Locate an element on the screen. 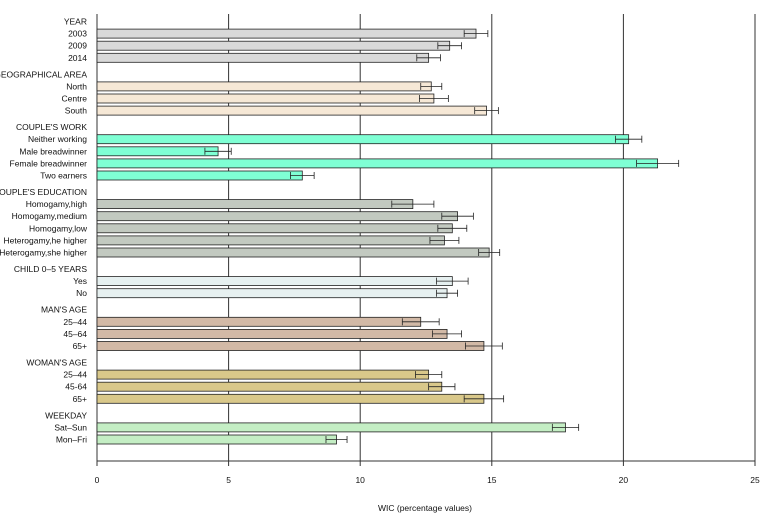 Image resolution: width=776 pixels, height=527 pixels. group-title: GEOGRAPHICAL AREA is located at coordinates (43, 74).